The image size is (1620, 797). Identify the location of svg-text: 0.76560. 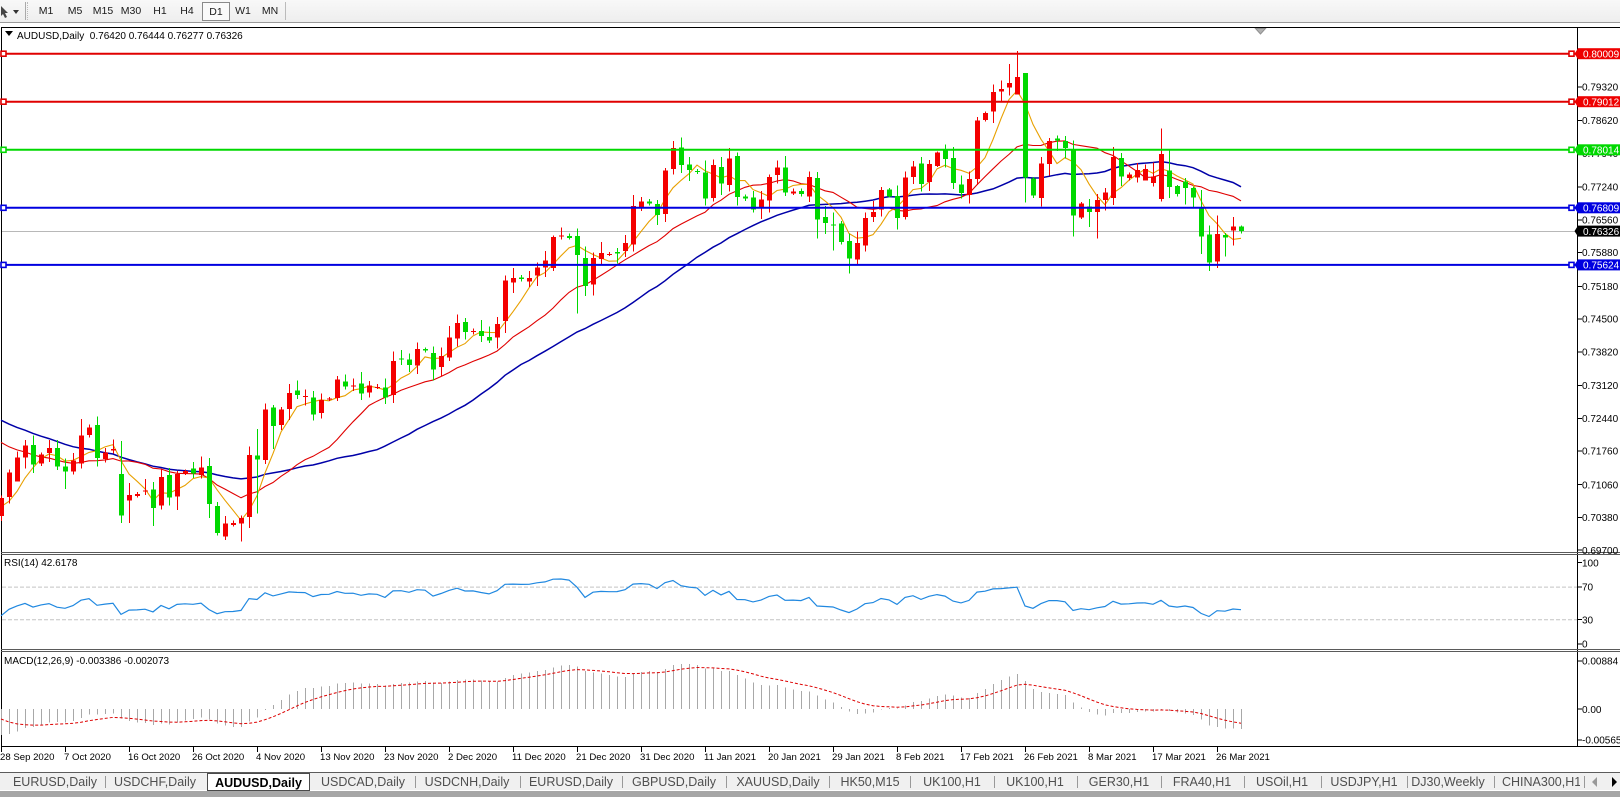
(1600, 220).